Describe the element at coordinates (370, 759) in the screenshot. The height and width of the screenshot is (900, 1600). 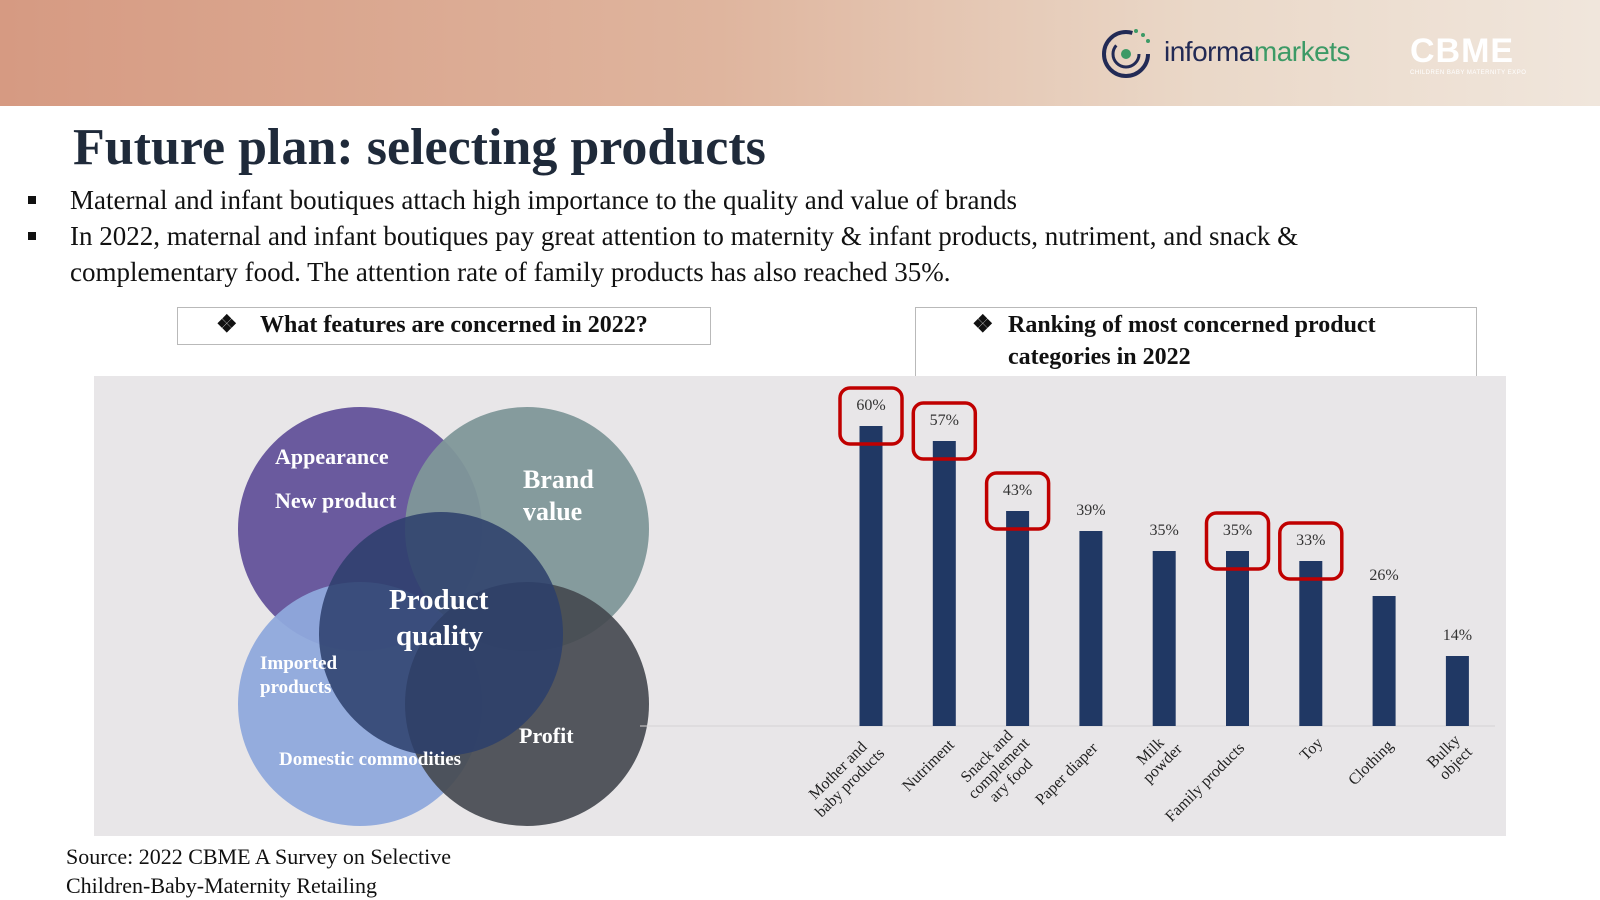
I see `venn-label-domestic: Domestic commodities` at that location.